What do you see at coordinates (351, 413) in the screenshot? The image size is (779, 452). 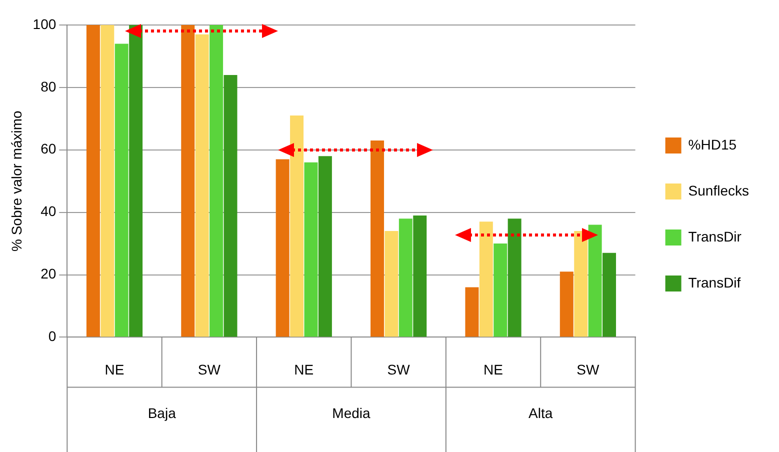 I see `text: Media` at bounding box center [351, 413].